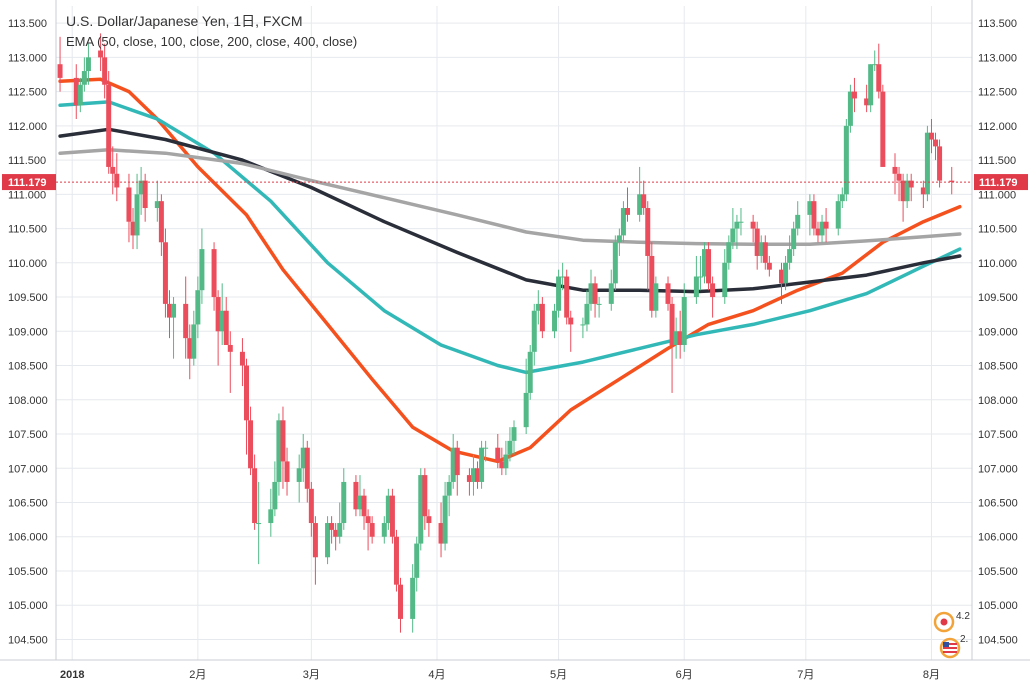  I want to click on event-count-top: 4.2, so click(963, 616).